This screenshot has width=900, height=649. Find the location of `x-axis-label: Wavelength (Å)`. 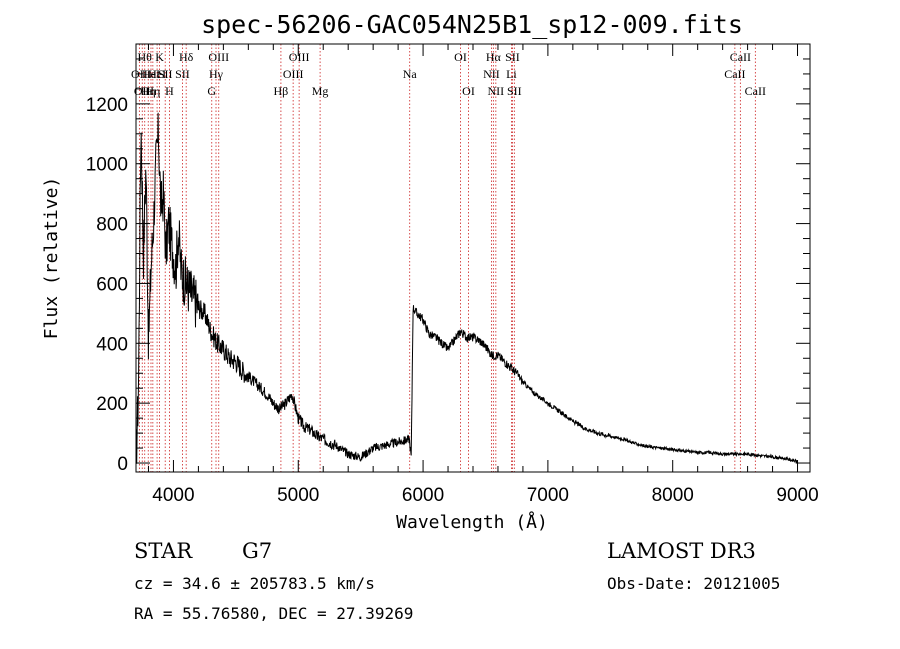

x-axis-label: Wavelength (Å) is located at coordinates (472, 522).